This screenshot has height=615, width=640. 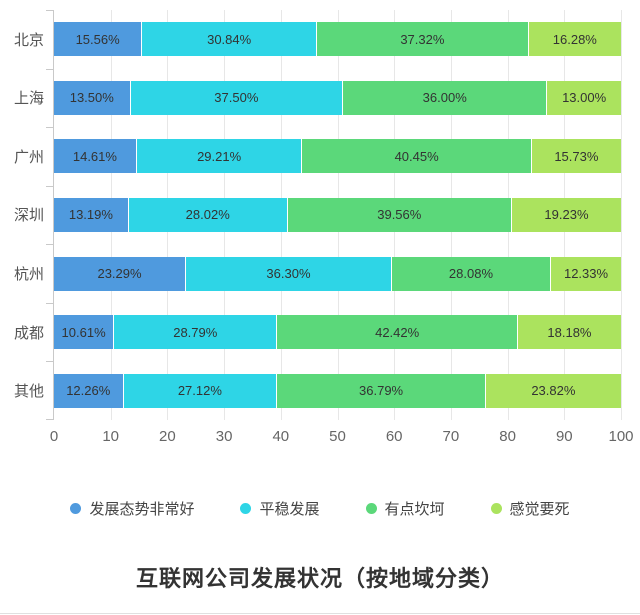 I want to click on bottom-divider, so click(x=320, y=613).